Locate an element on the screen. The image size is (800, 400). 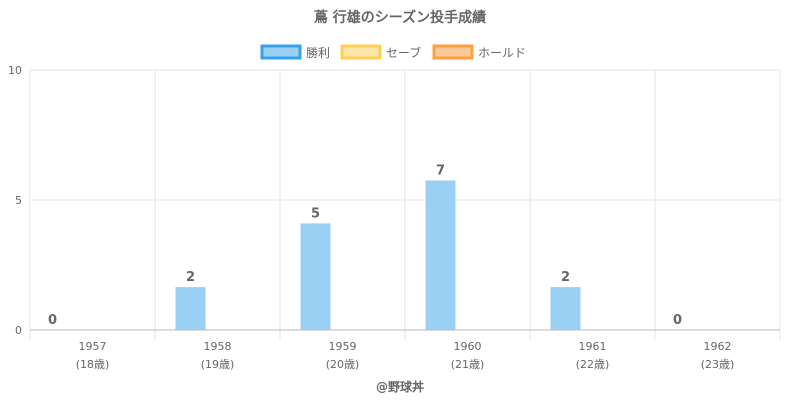
x-tick-sublabel-1961: (22歳) is located at coordinates (593, 364).